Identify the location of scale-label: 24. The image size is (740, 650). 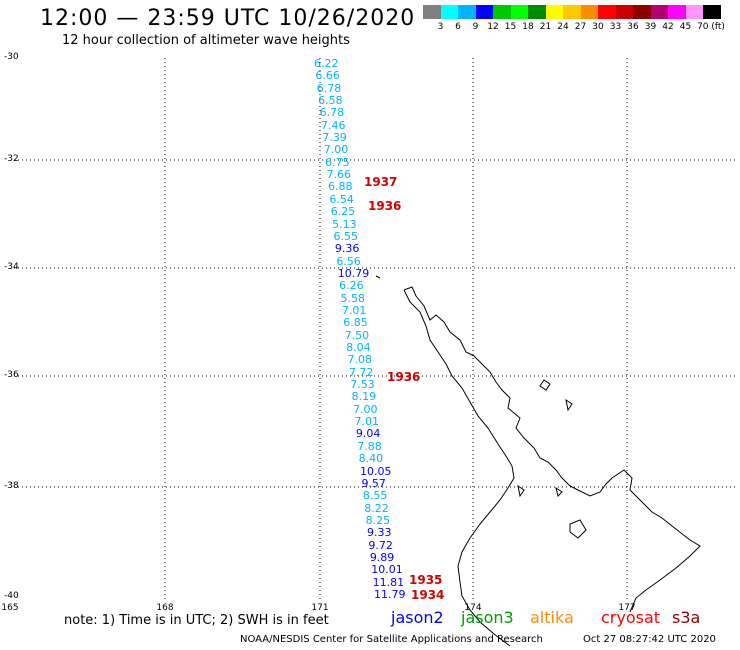
(563, 27).